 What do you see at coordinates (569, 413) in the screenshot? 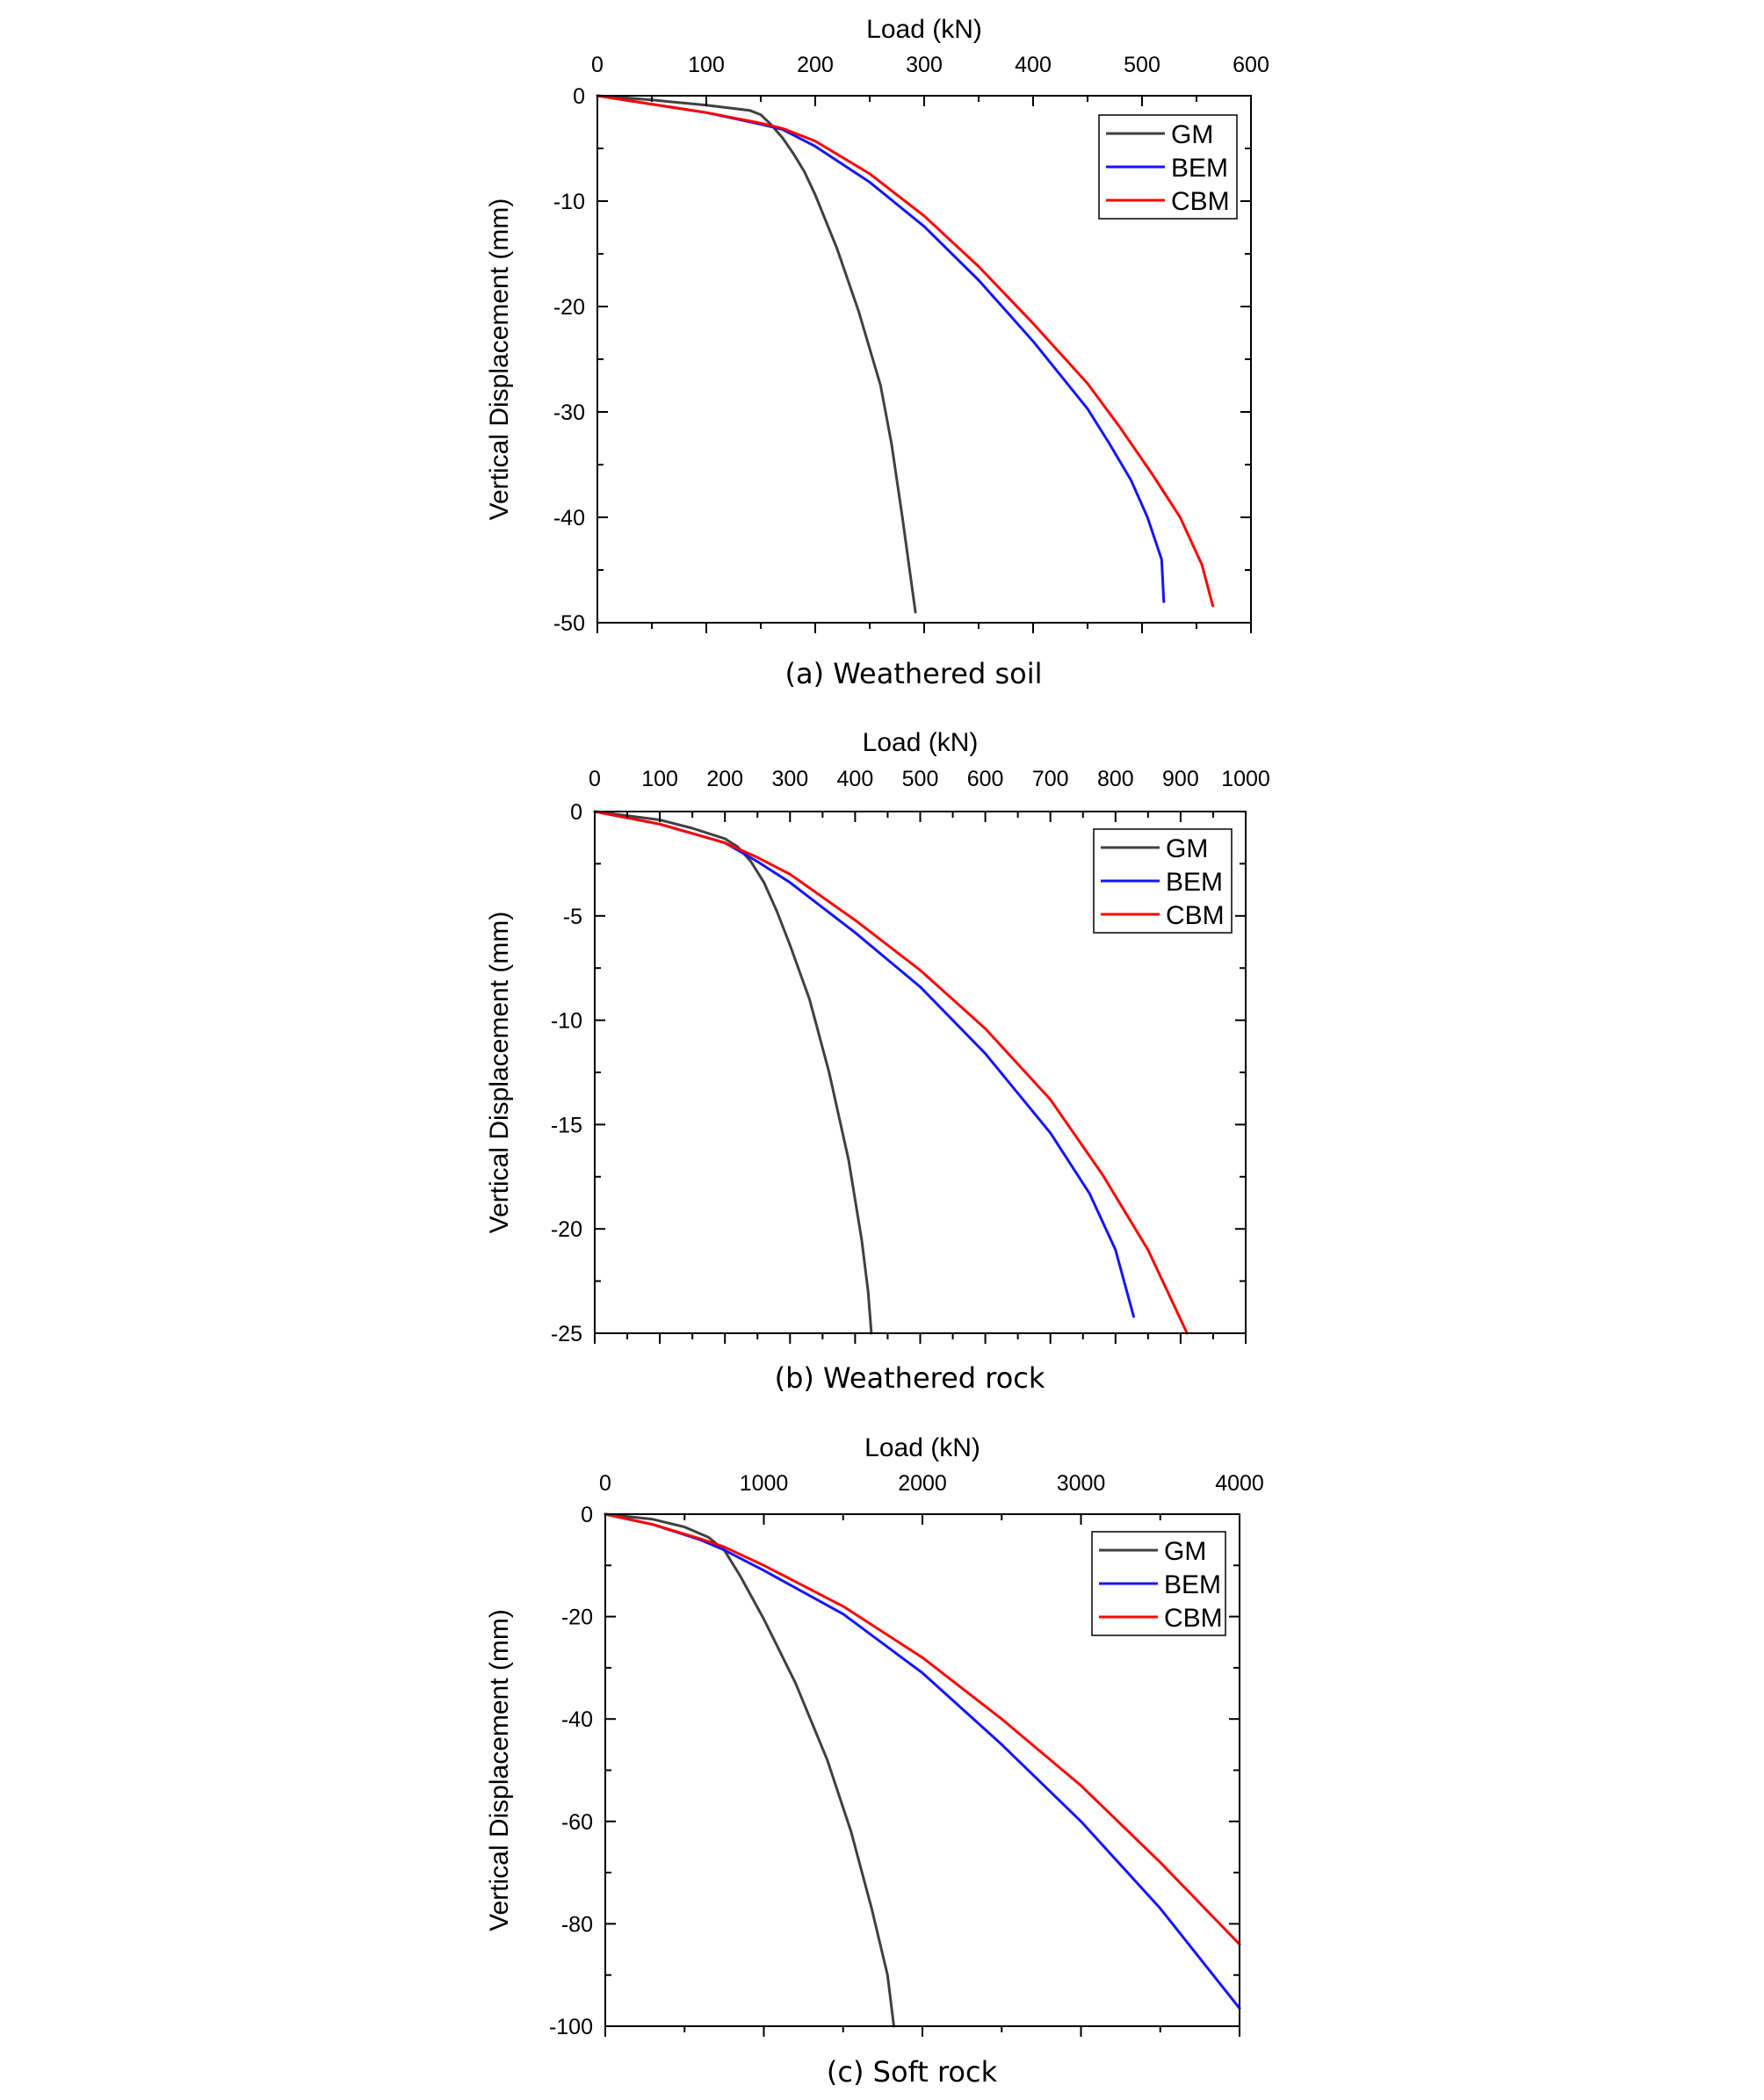
I see `y-tick-label: -30` at bounding box center [569, 413].